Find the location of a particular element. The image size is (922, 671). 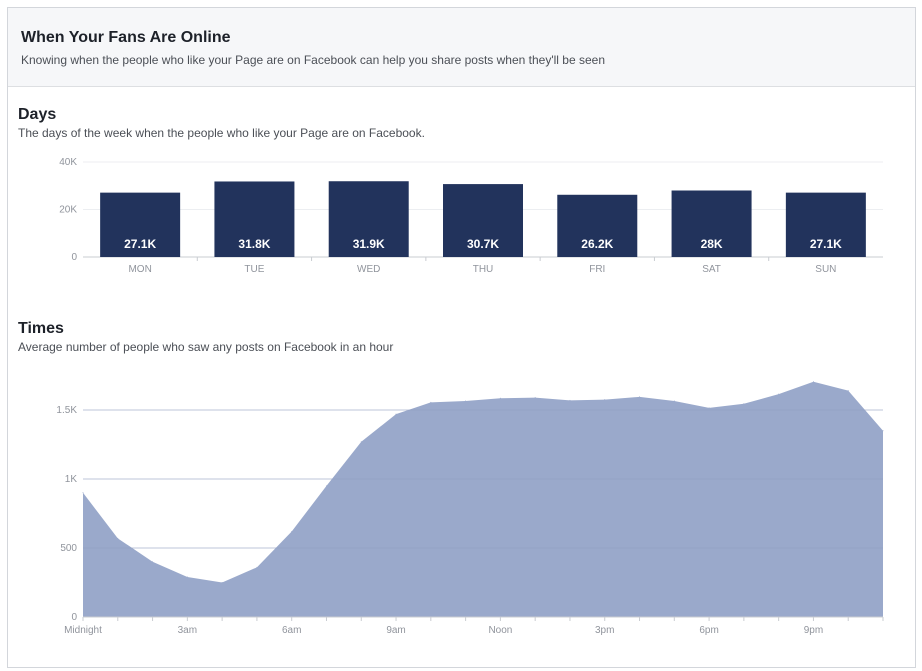

days-ytick-label: 40K is located at coordinates (68, 162).